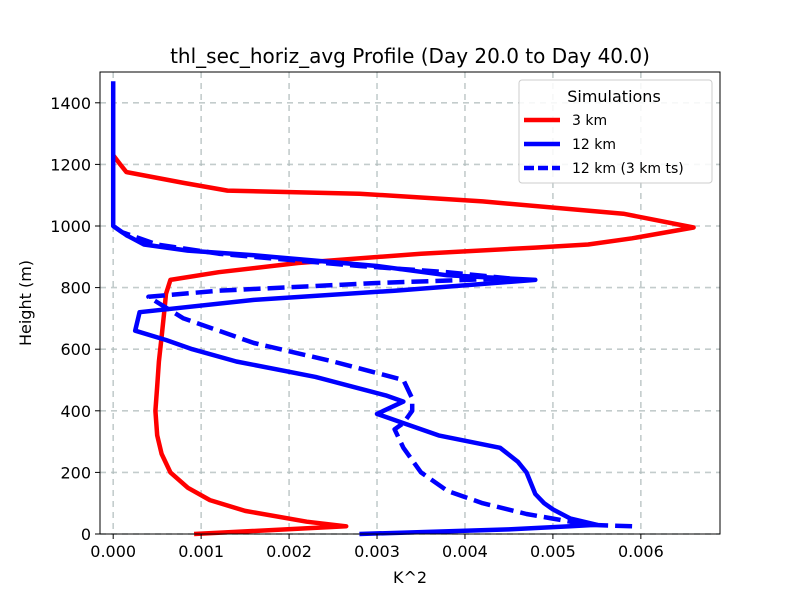  I want to click on legend: Simulations 3 km 12 km 12 km (3 km ts), so click(615, 131).